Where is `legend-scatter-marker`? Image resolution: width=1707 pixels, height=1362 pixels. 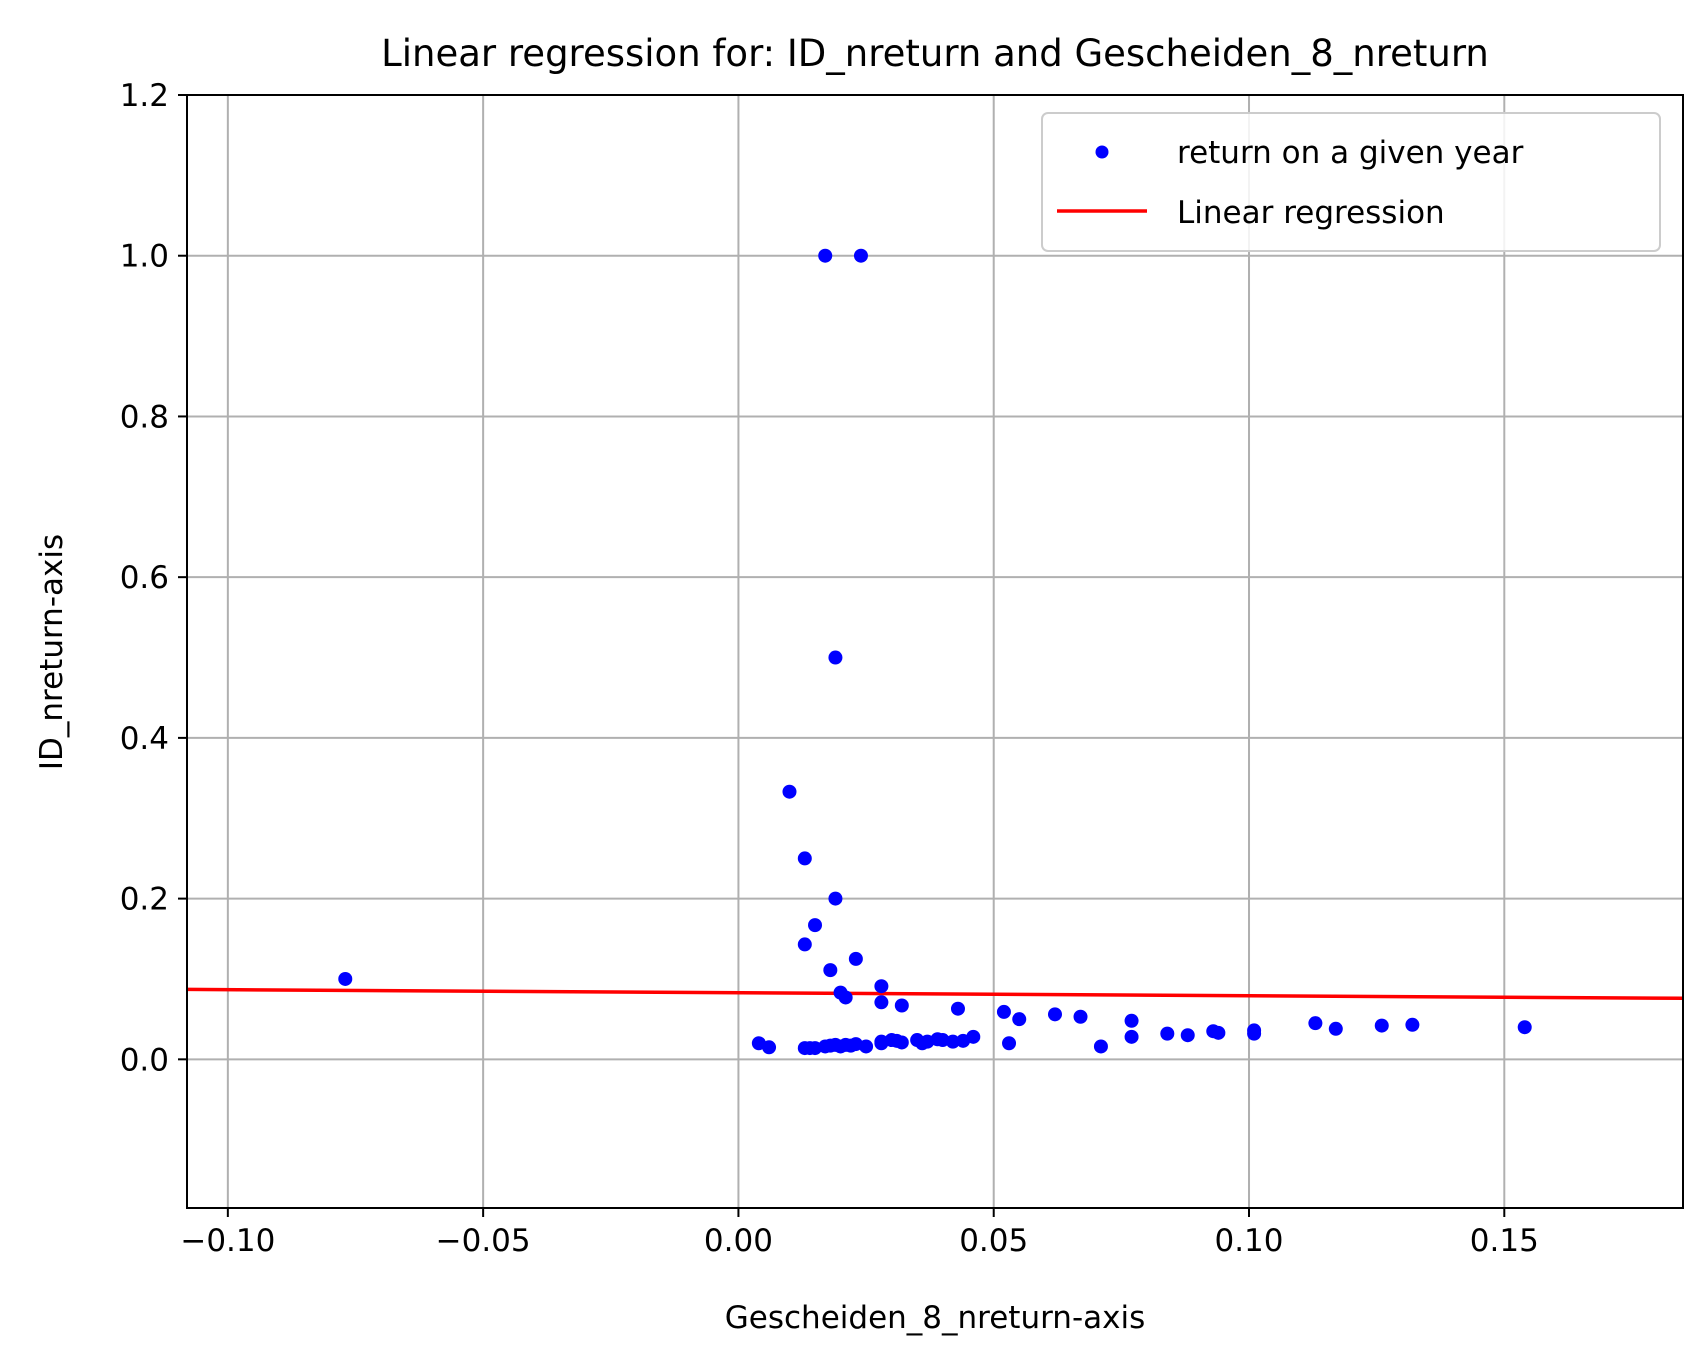
legend-scatter-marker is located at coordinates (1102, 152).